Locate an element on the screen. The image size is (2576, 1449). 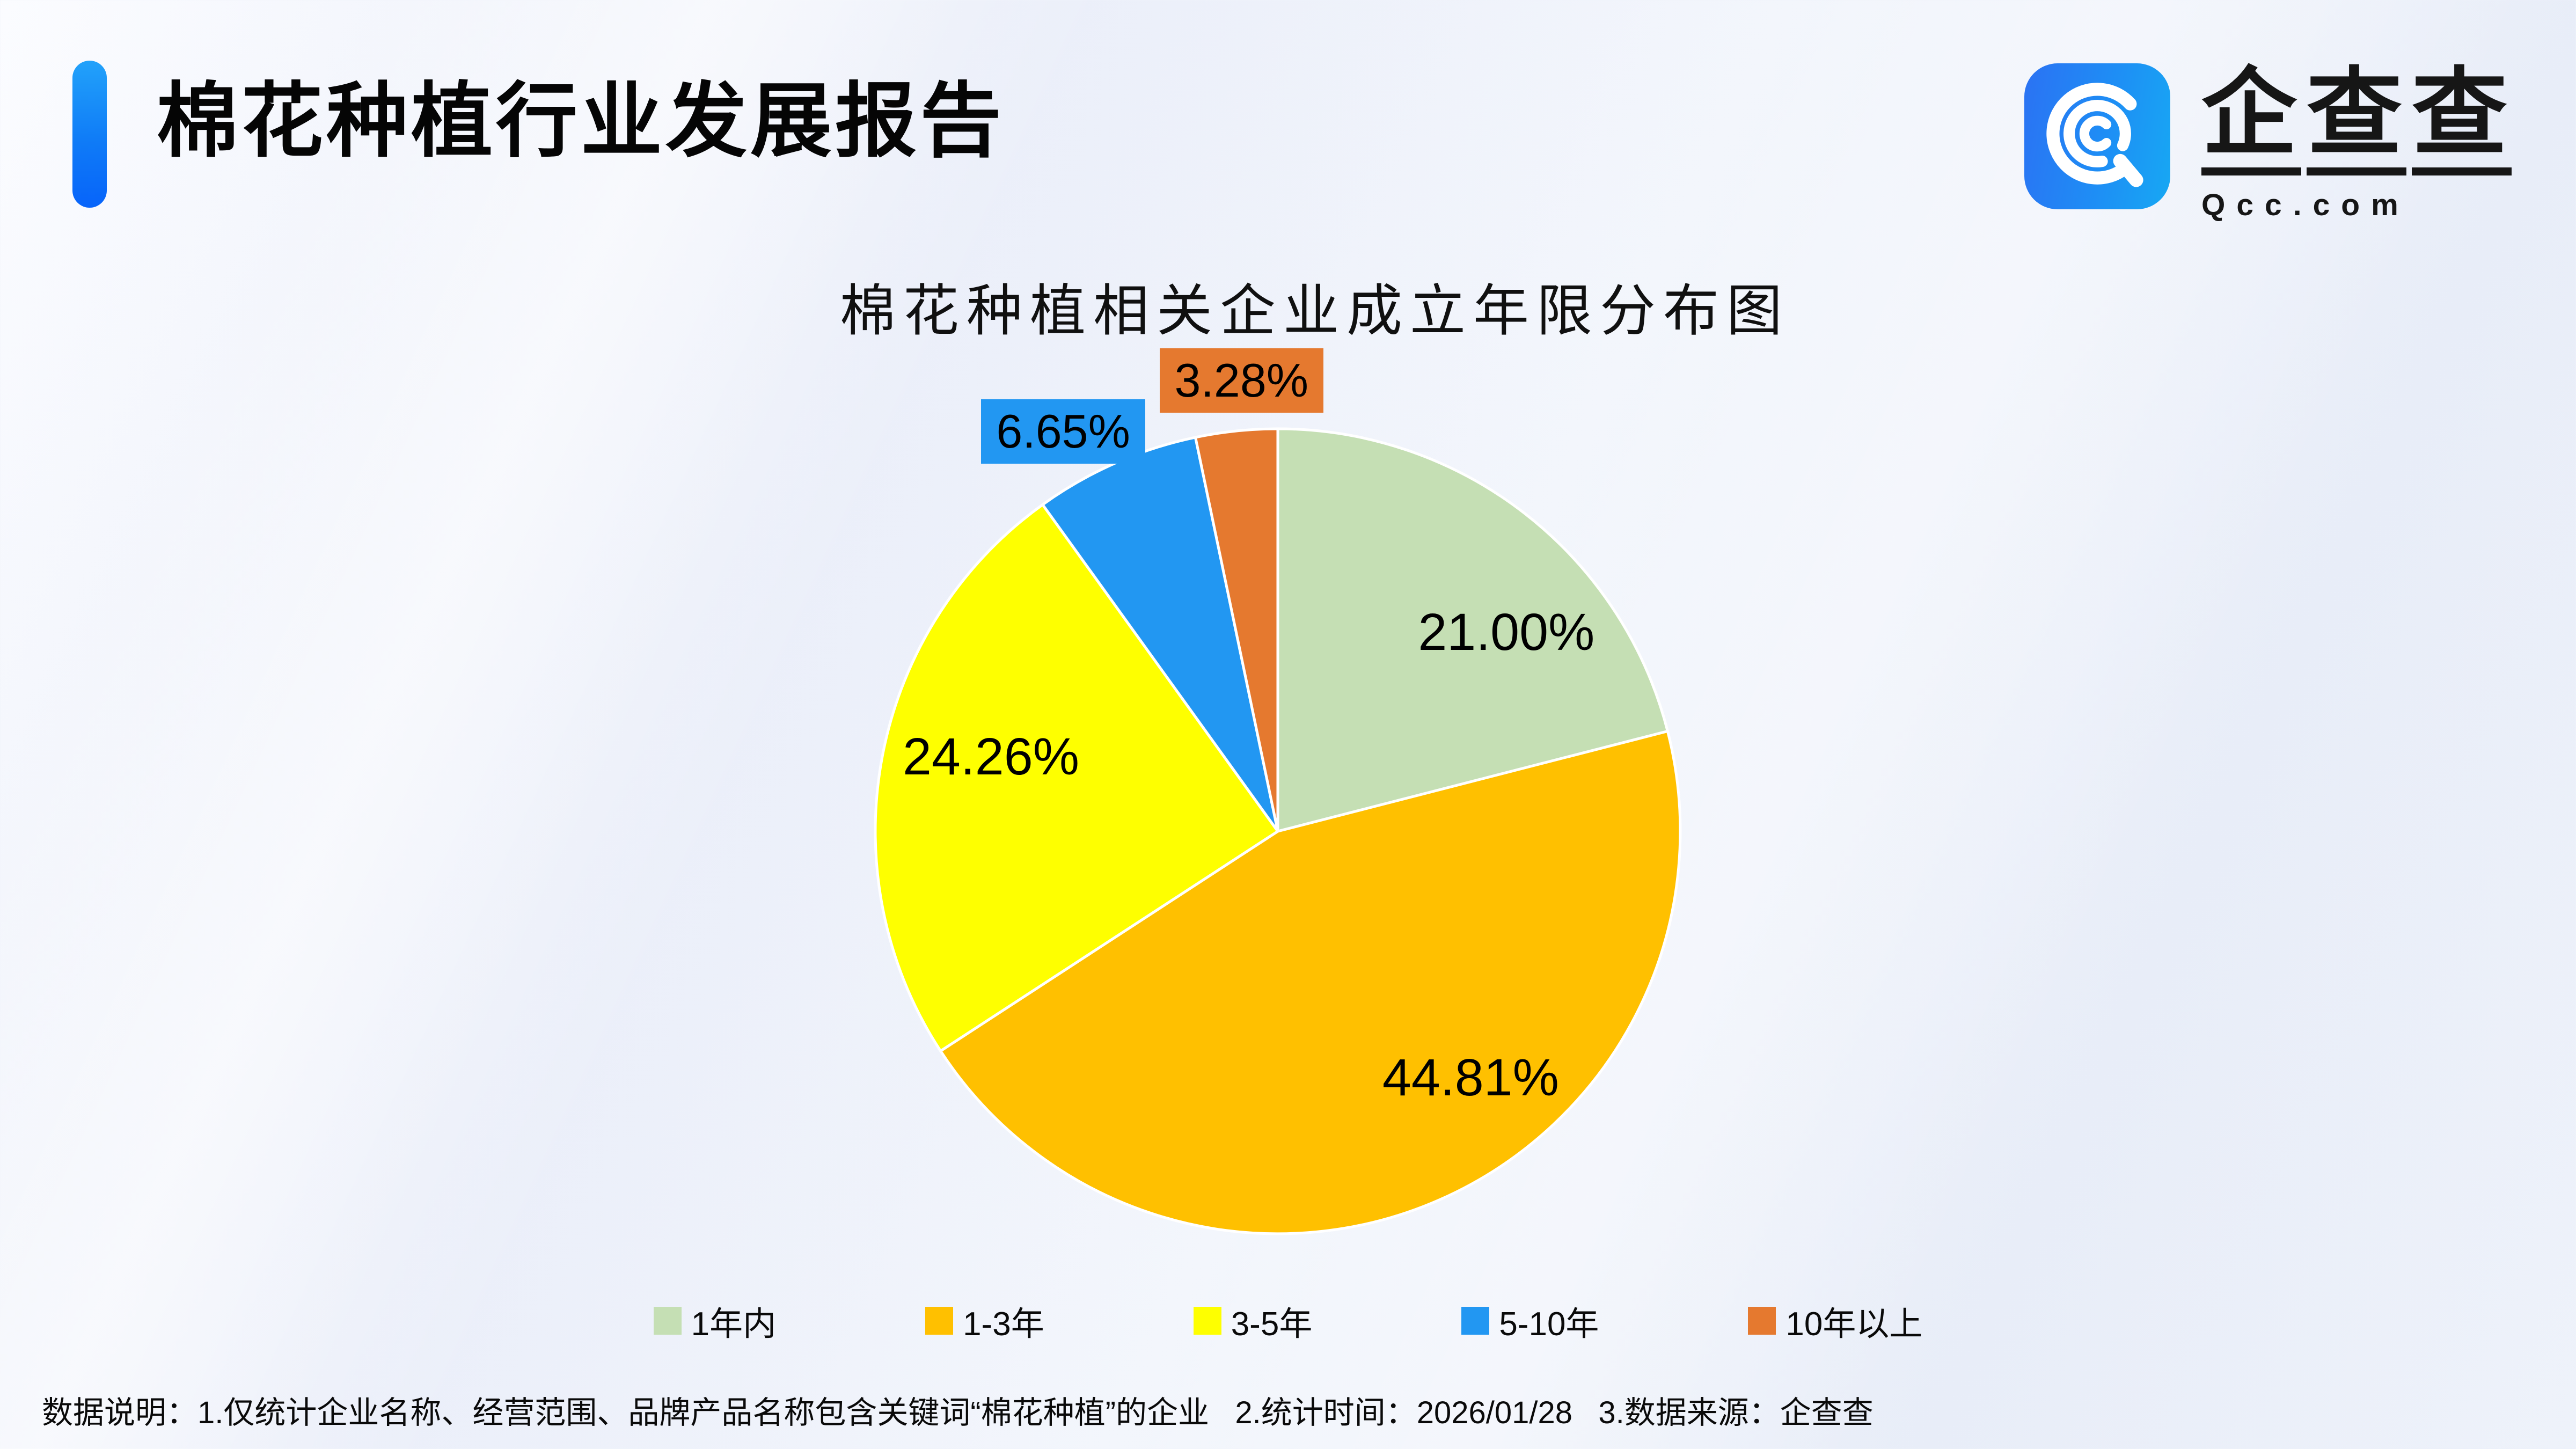
chart-legend: 1年内 1-3年 3-5年 5-10年 10年以上 is located at coordinates (1288, 1321).